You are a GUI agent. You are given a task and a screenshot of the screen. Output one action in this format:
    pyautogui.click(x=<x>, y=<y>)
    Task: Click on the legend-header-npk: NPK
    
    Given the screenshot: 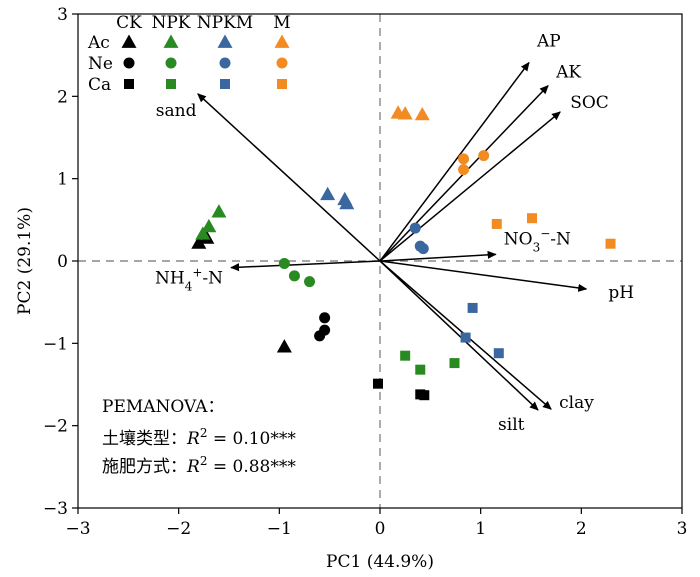 What is the action you would take?
    pyautogui.click(x=170, y=23)
    